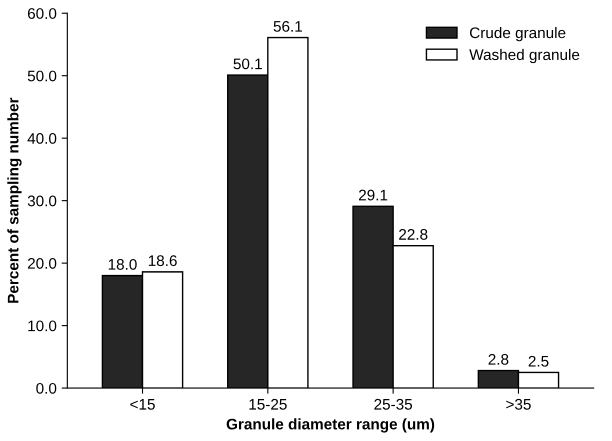 The height and width of the screenshot is (441, 612). I want to click on x-axis-title: Granule diameter range (um), so click(330, 425).